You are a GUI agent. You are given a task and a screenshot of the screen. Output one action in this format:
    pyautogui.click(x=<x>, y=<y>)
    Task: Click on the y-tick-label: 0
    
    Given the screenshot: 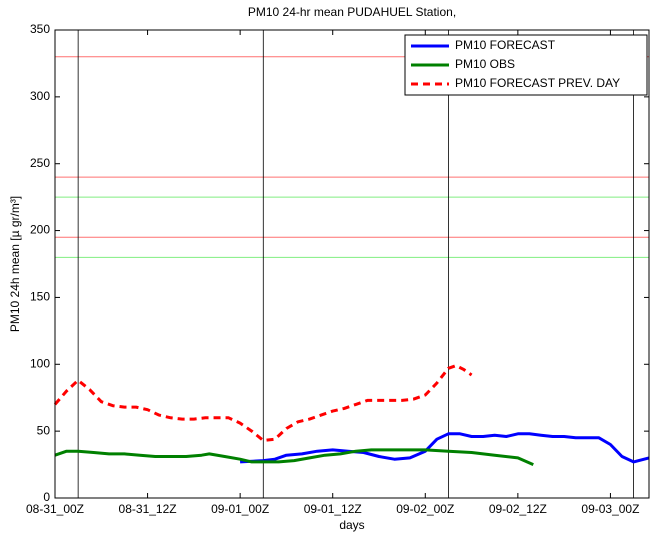 What is the action you would take?
    pyautogui.click(x=46, y=497)
    